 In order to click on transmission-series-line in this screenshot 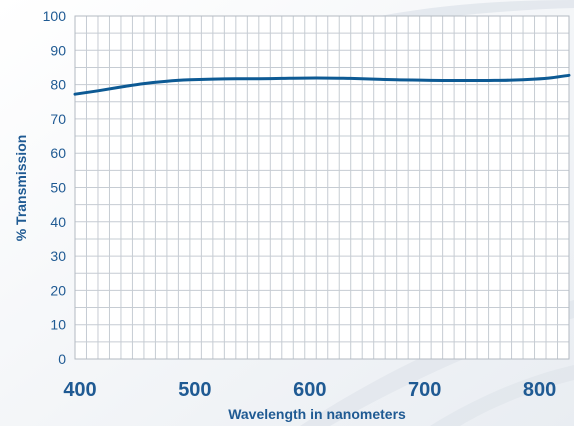, I will do `click(322, 84)`.